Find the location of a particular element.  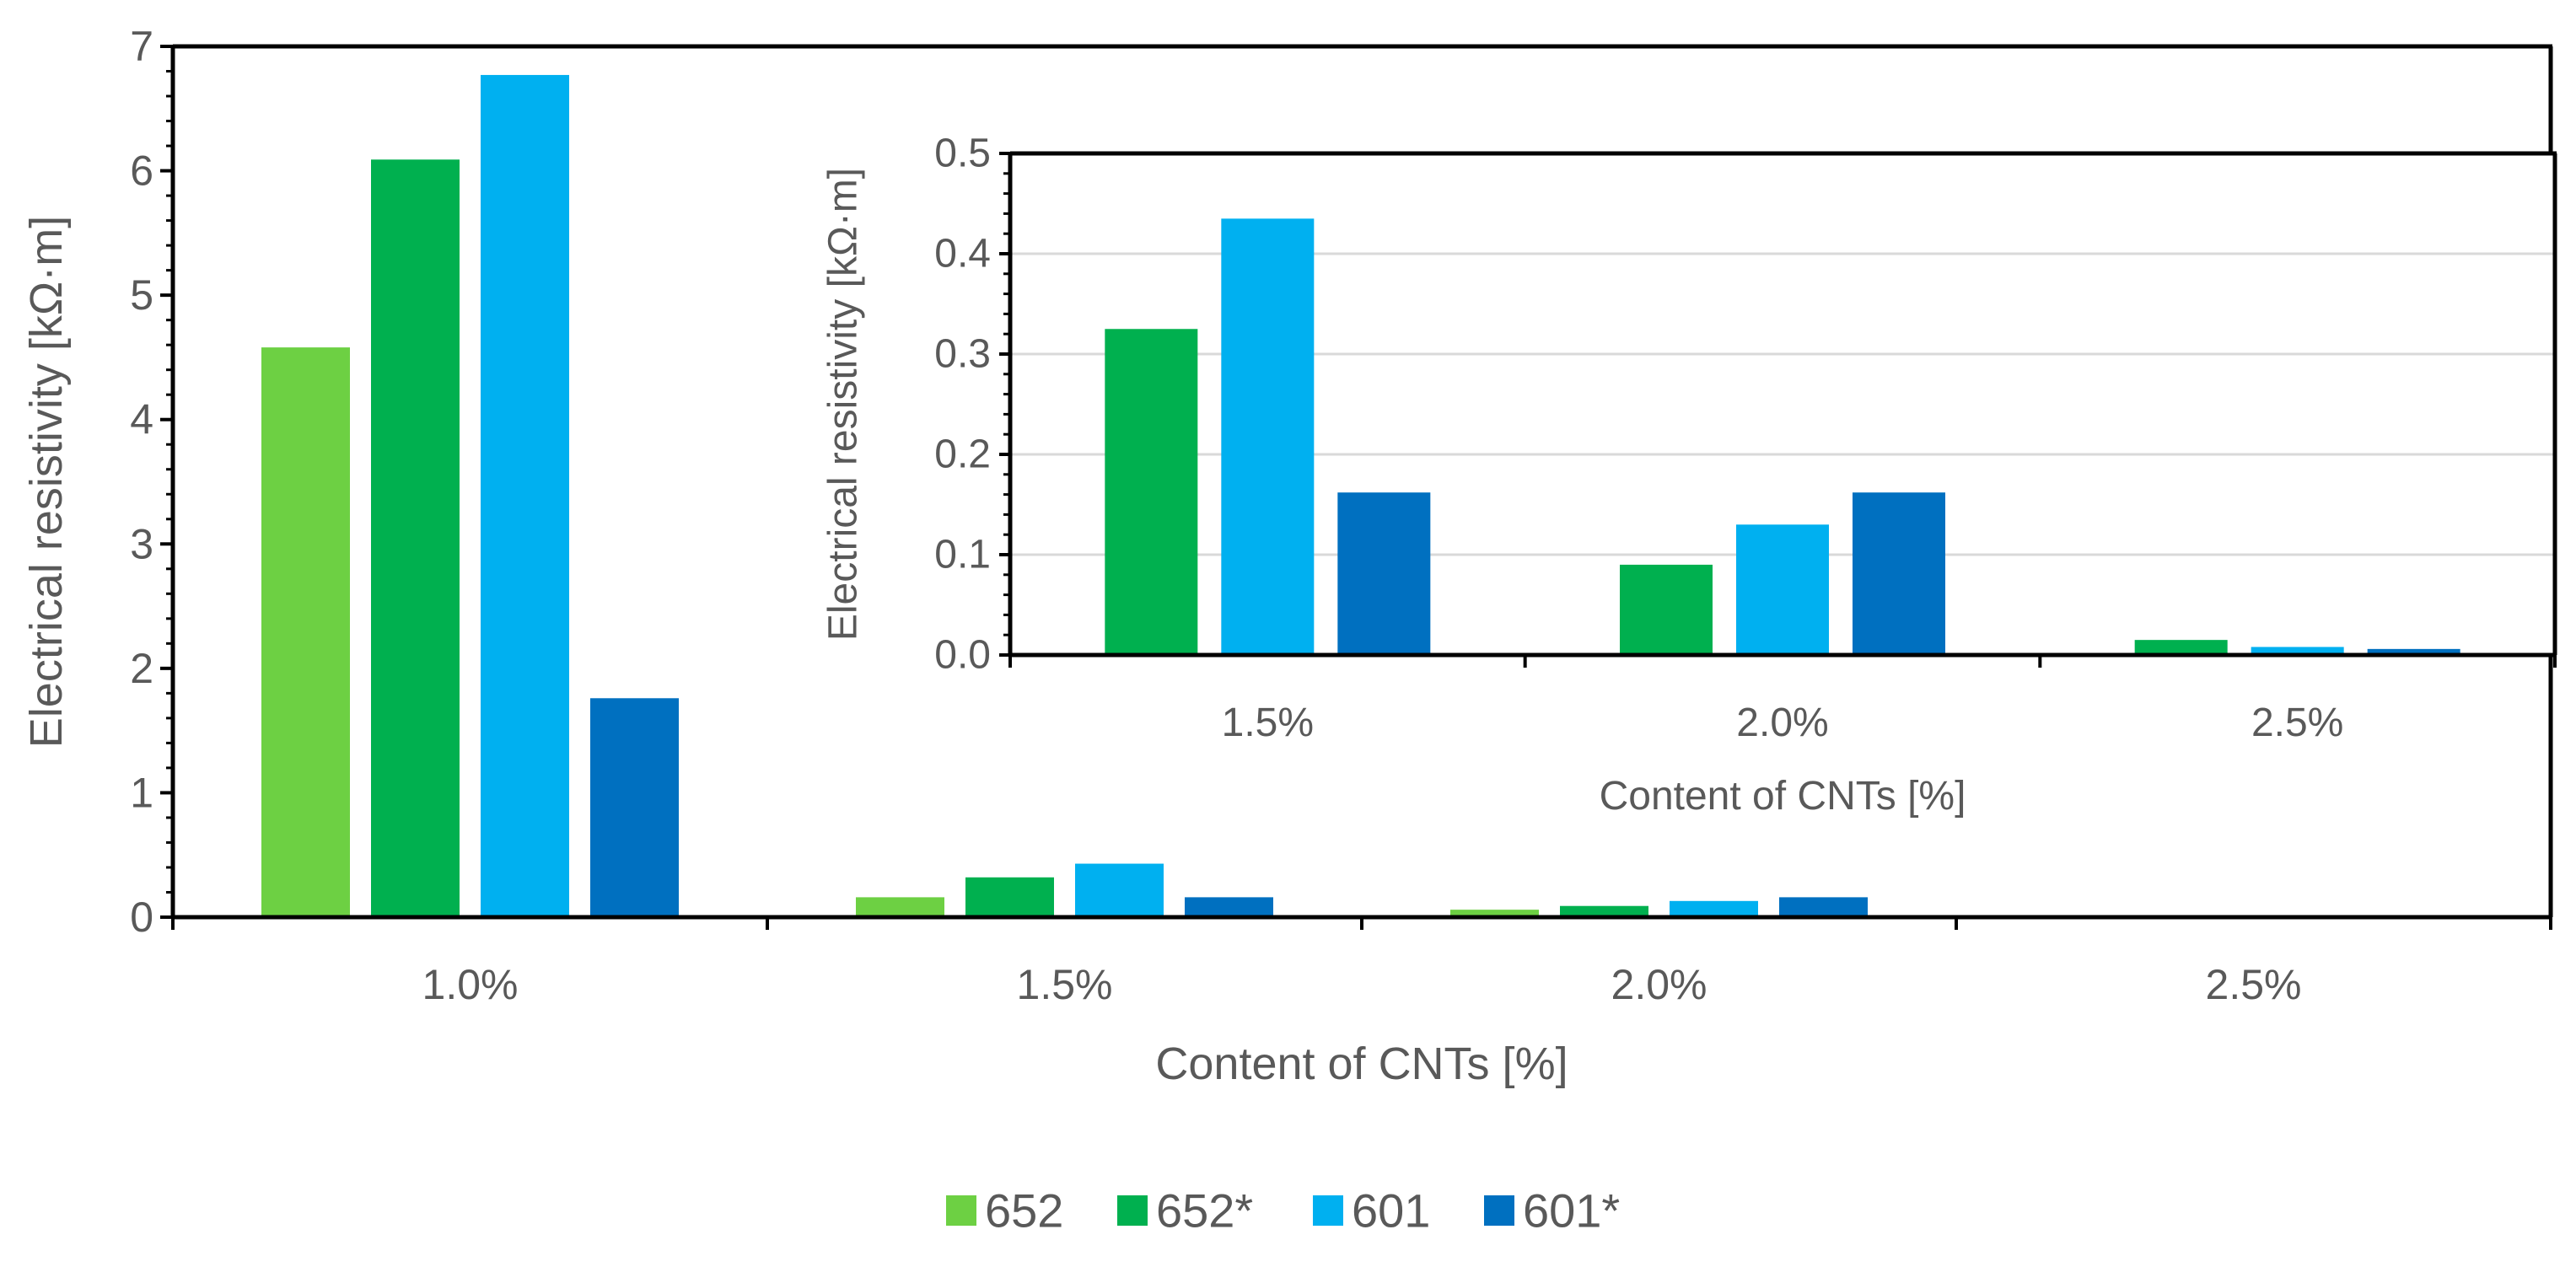

inset-bar-601star-2-5pct is located at coordinates (2413, 651).